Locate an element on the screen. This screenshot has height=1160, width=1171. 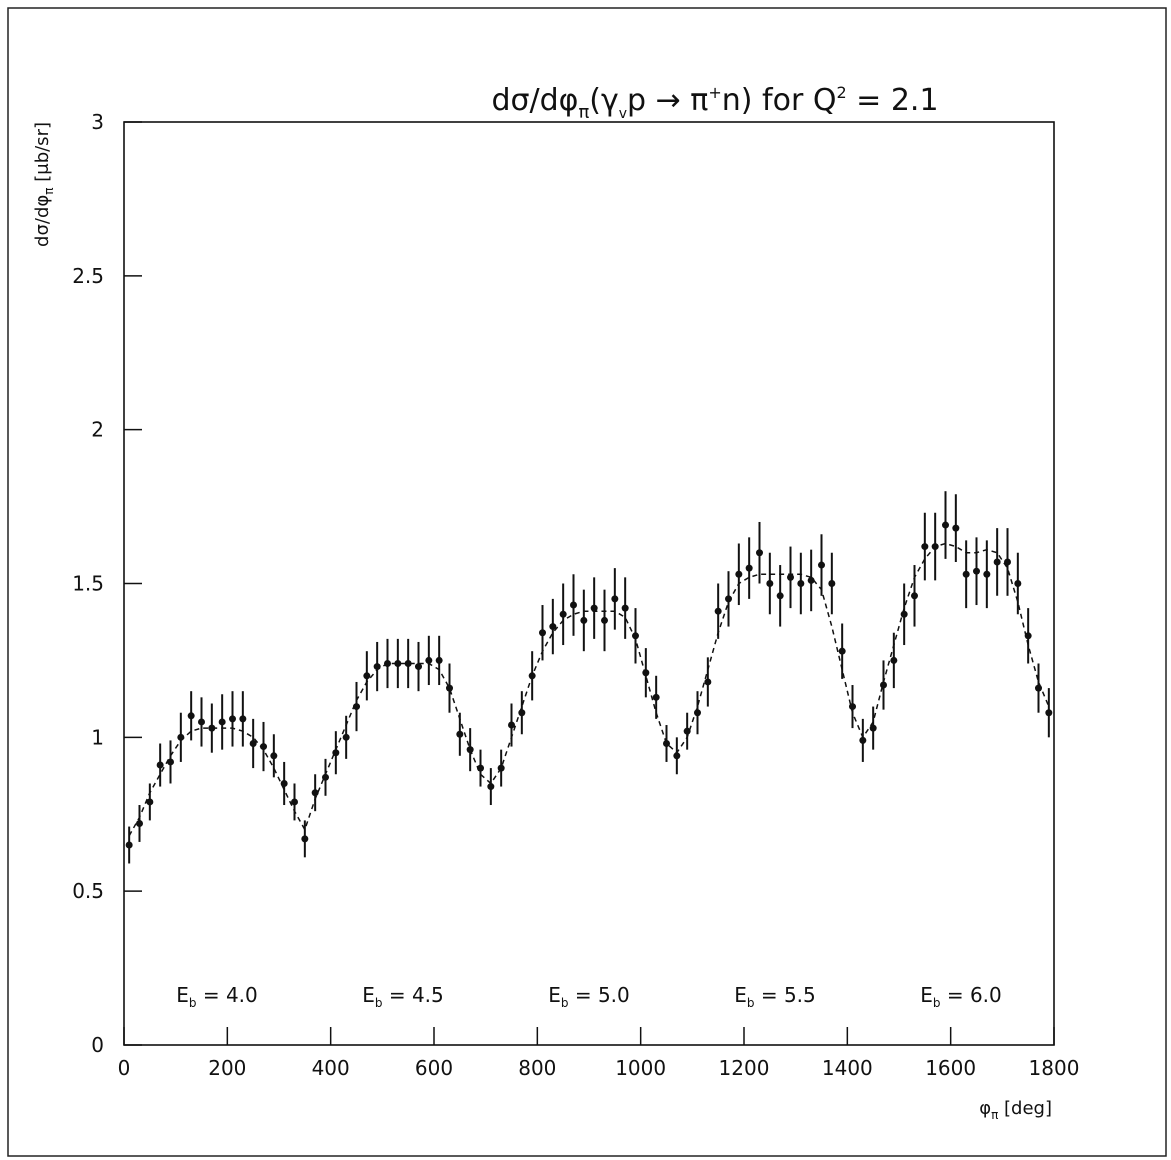
annotation: Eb = 4.5 is located at coordinates (403, 996).